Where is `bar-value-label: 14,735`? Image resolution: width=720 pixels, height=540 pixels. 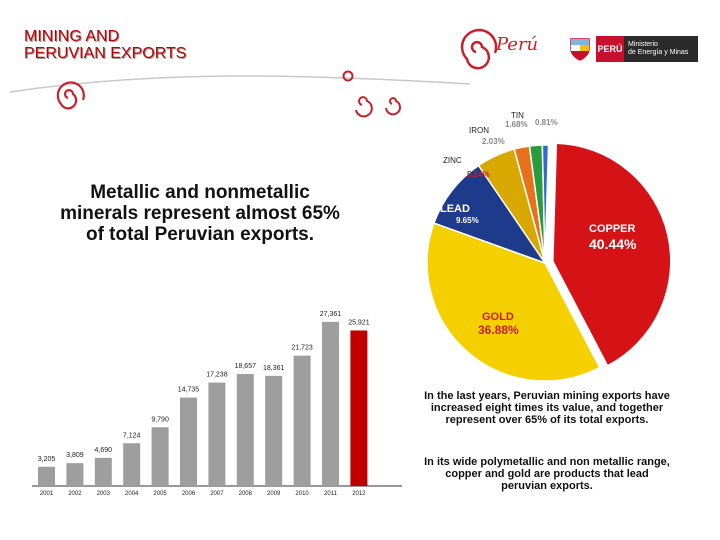 bar-value-label: 14,735 is located at coordinates (189, 390).